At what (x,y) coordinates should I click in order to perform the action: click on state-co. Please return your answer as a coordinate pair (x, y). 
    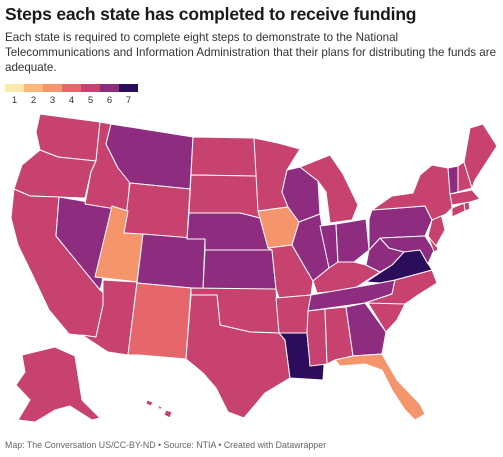
    Looking at the image, I should click on (171, 261).